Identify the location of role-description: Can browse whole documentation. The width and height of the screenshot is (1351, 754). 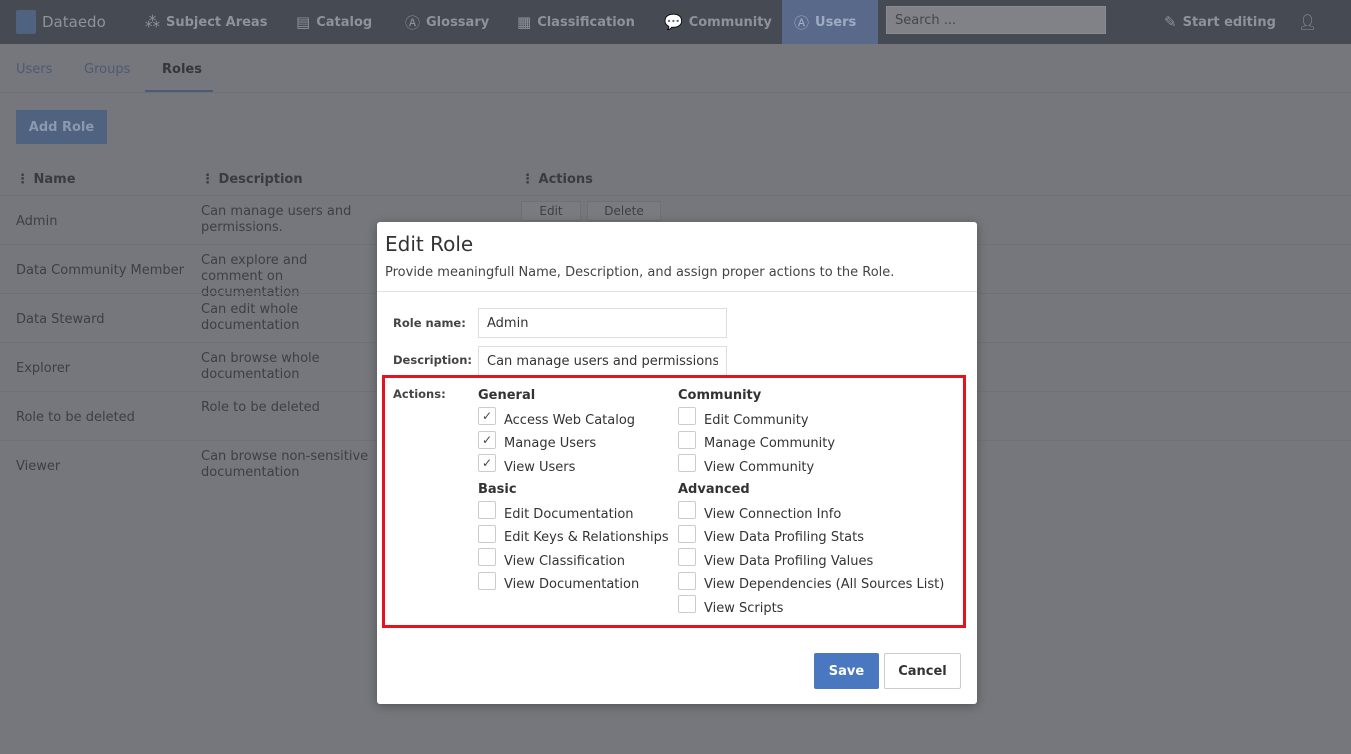
(260, 366).